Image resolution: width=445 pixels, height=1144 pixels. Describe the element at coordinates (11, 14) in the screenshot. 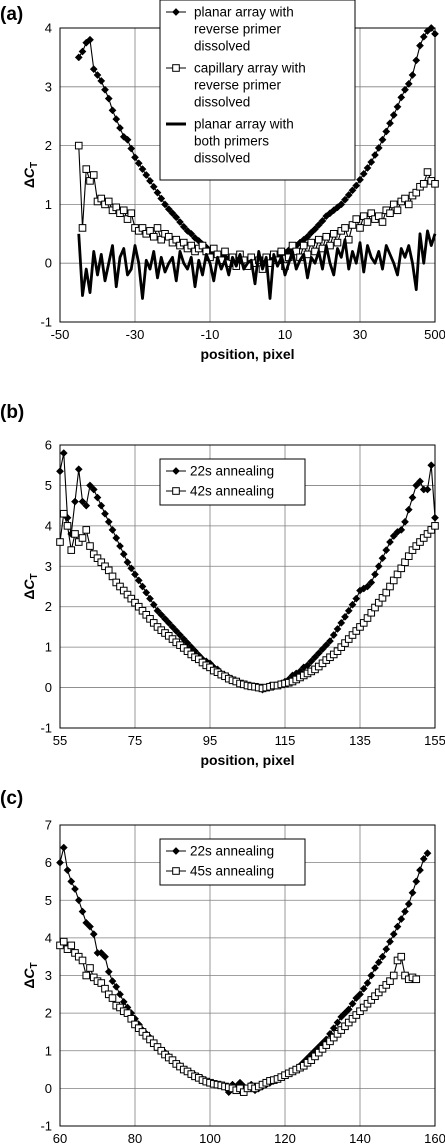

I see `chart0-panel-label: (a)` at that location.